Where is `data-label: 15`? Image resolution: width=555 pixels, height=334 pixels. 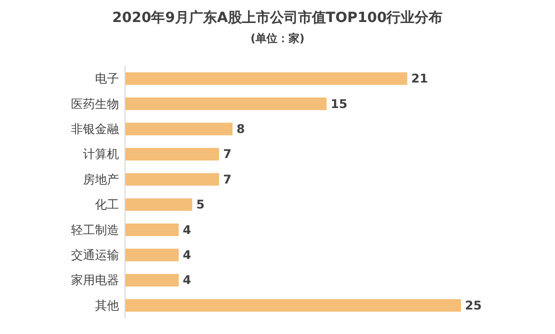 data-label: 15 is located at coordinates (339, 103).